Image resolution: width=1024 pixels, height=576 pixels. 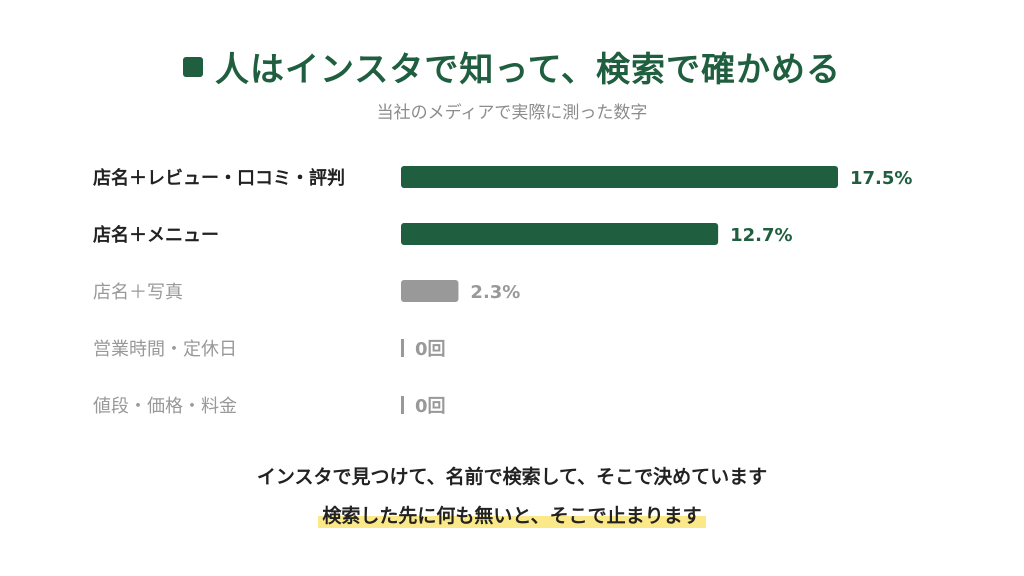 I want to click on value-label: 2.3%, so click(x=495, y=292).